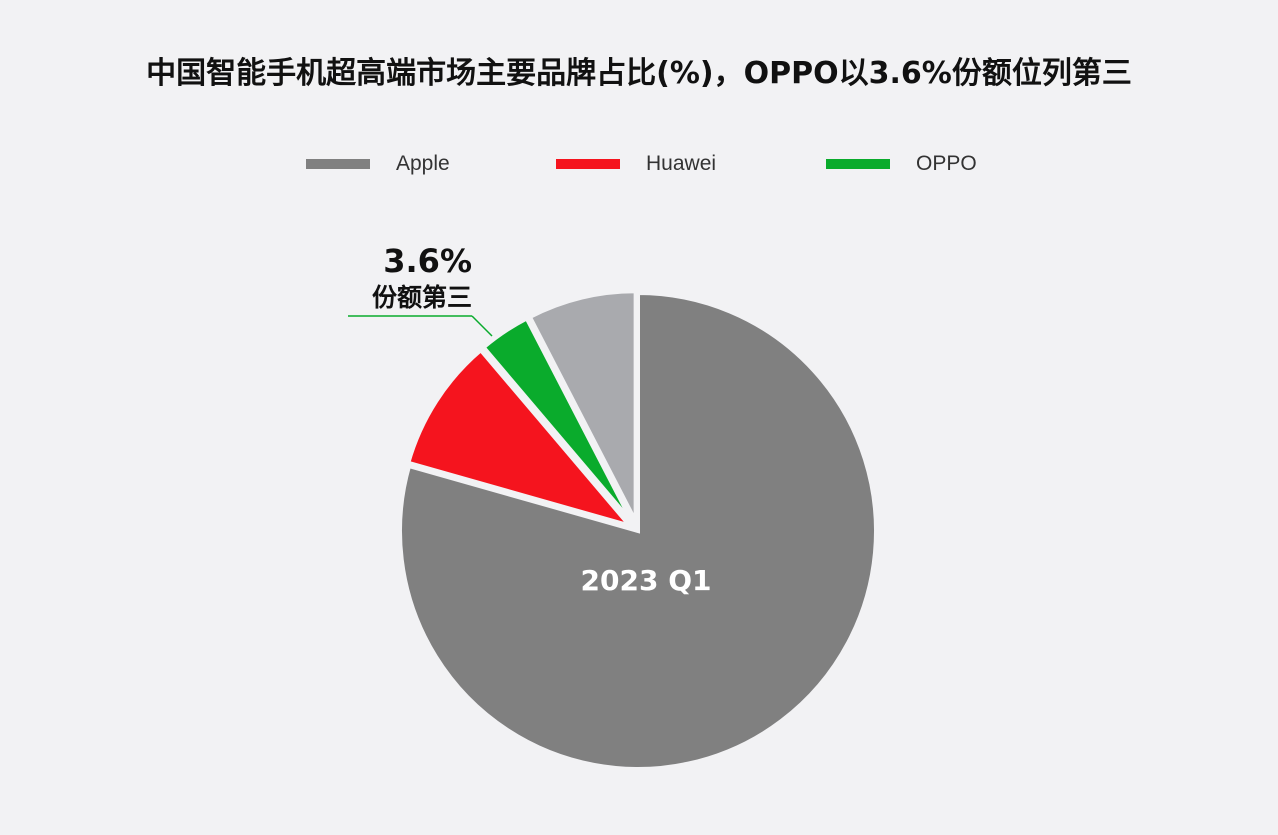  I want to click on pie-slice-other, so click(582, 406).